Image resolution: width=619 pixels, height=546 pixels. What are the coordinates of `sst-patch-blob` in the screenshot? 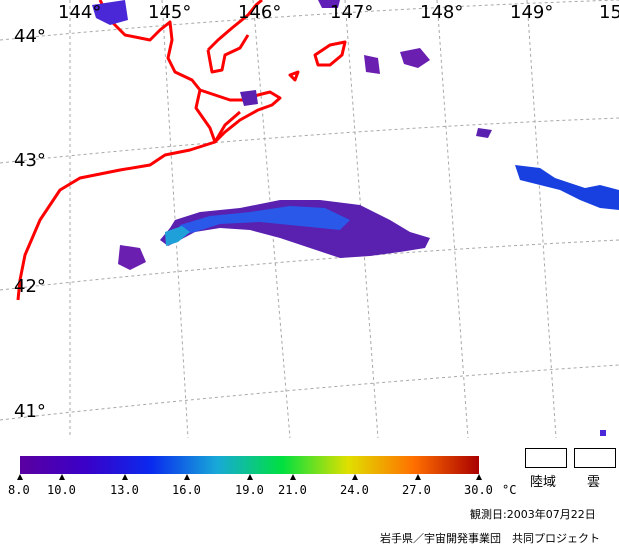 It's located at (132, 257).